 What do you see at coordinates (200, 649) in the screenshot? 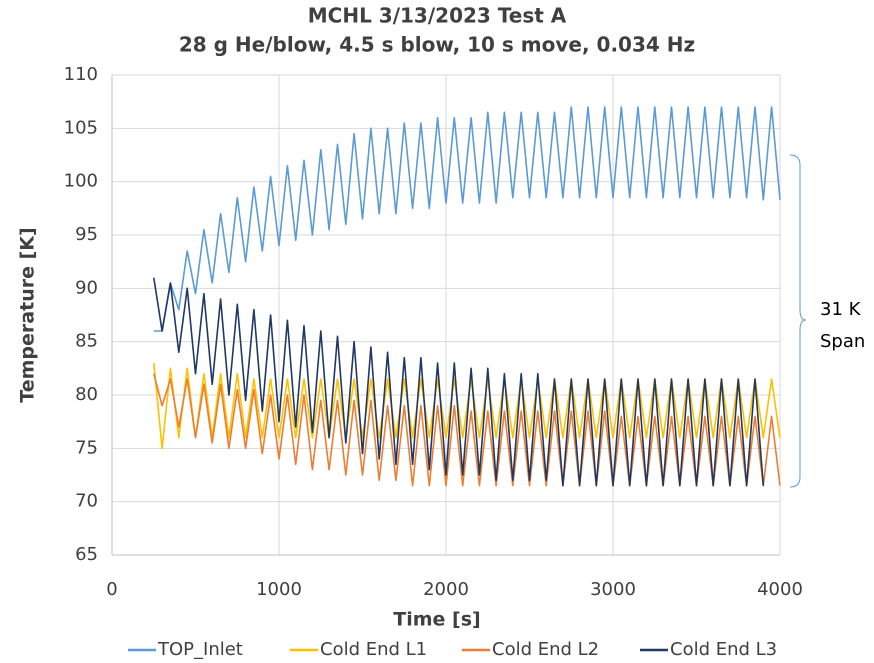
I see `legend-label: TOP_Inlet` at bounding box center [200, 649].